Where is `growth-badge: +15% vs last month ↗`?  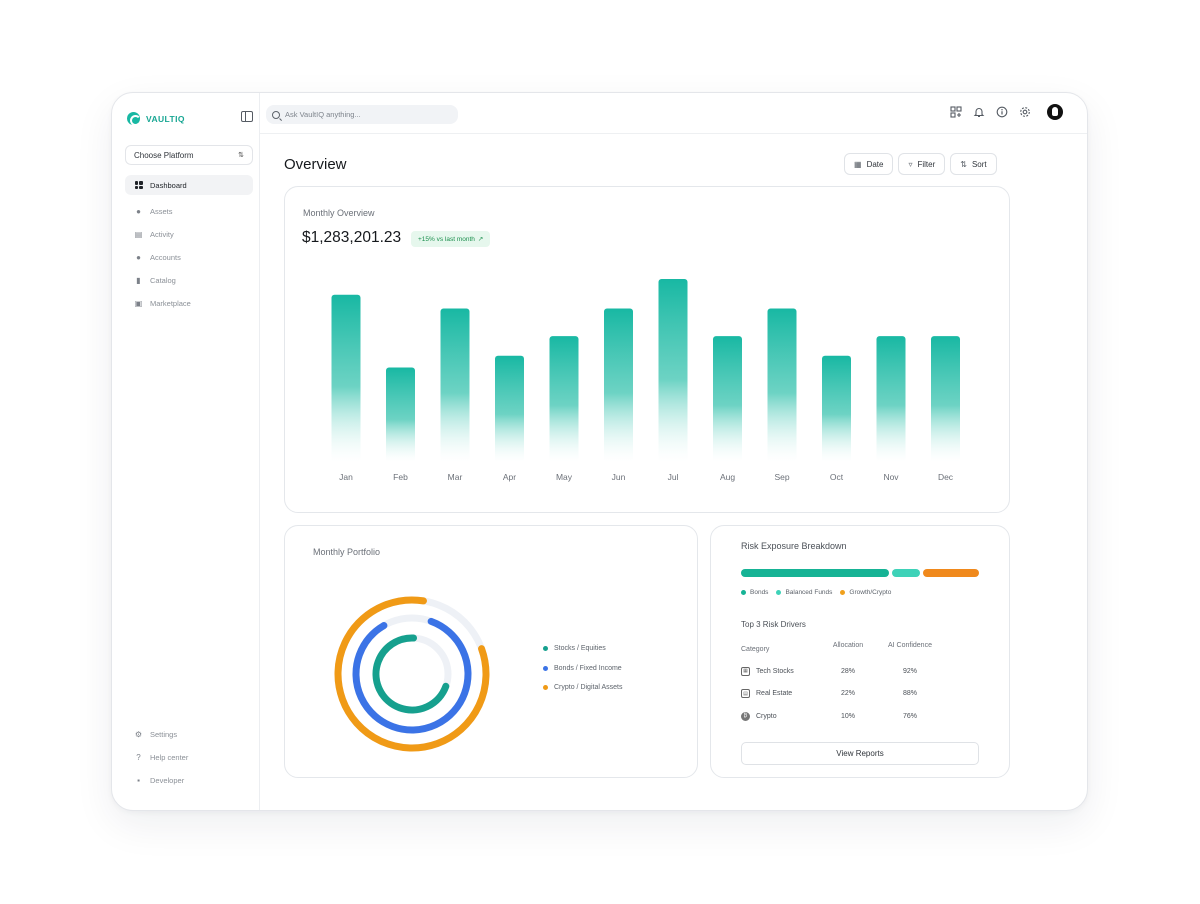
growth-badge: +15% vs last month ↗ is located at coordinates (451, 239).